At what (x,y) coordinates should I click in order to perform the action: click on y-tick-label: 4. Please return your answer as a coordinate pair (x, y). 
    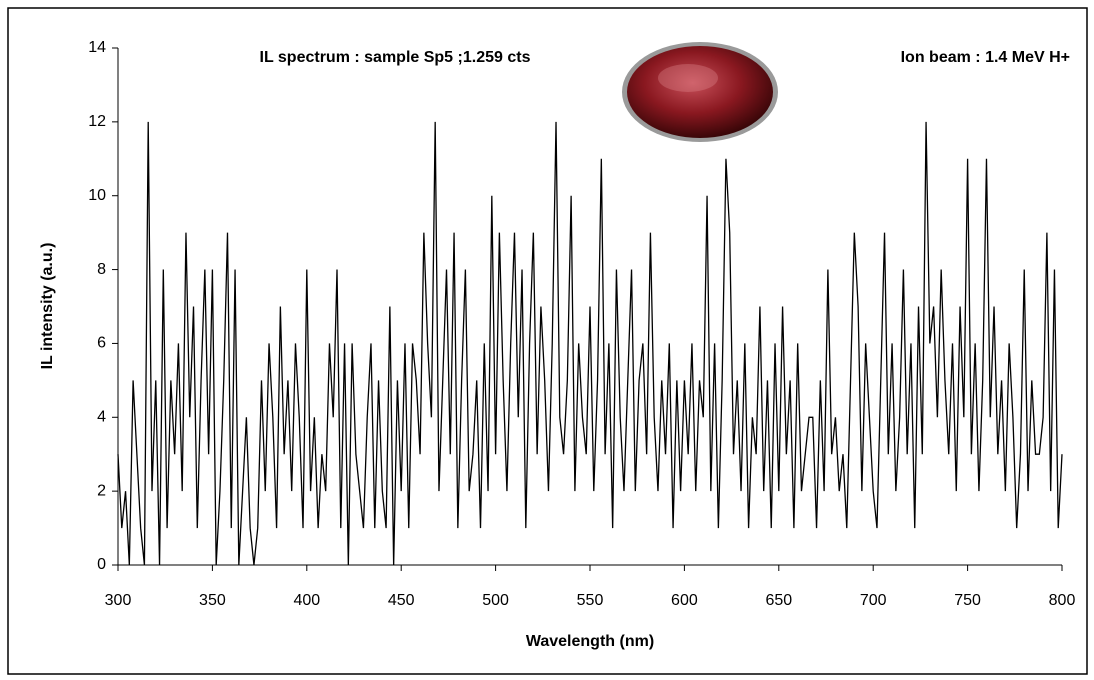
    Looking at the image, I should click on (101, 417).